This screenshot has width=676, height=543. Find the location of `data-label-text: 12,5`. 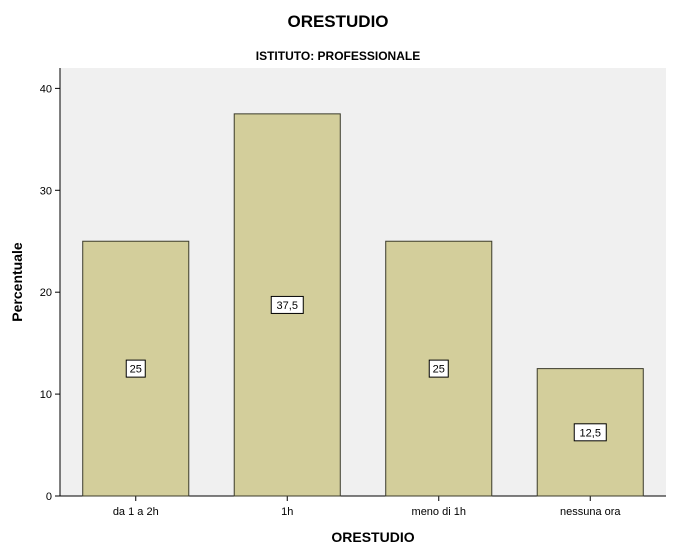

data-label-text: 12,5 is located at coordinates (590, 433).